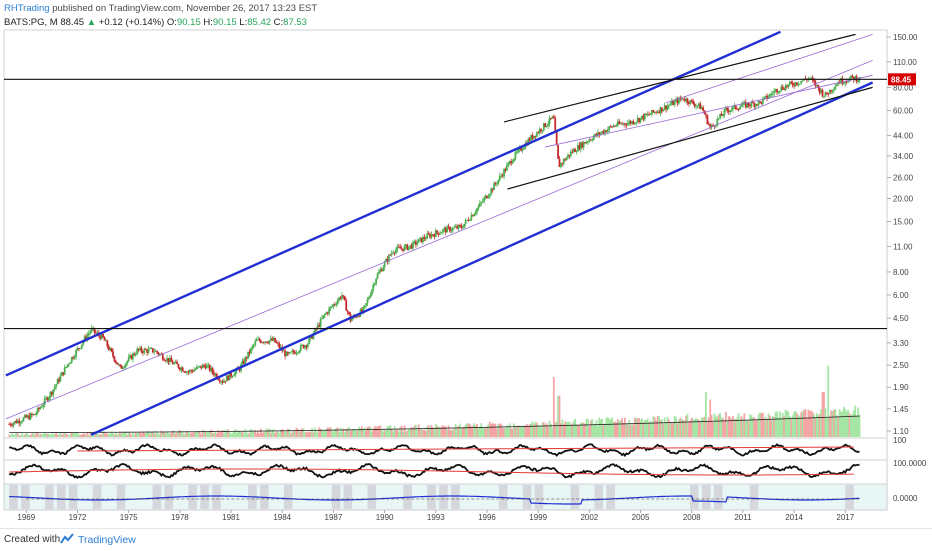 Image resolution: width=932 pixels, height=551 pixels. Describe the element at coordinates (27, 8) in the screenshot. I see `publisher-name: RHTrading` at that location.